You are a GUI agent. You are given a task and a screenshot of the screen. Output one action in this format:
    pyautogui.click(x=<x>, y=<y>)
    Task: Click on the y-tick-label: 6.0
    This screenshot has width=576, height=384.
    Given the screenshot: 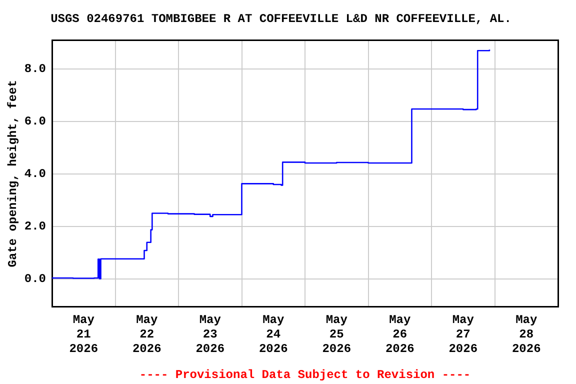 What is the action you would take?
    pyautogui.click(x=35, y=121)
    